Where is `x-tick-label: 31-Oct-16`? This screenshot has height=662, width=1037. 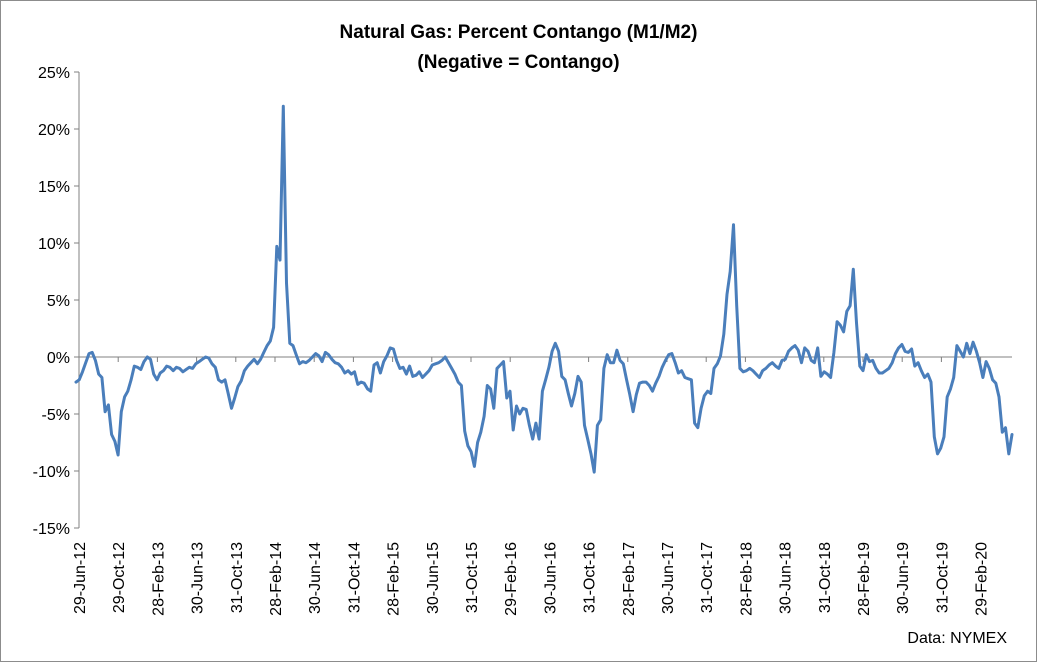 x-tick-label: 31-Oct-16 is located at coordinates (590, 577).